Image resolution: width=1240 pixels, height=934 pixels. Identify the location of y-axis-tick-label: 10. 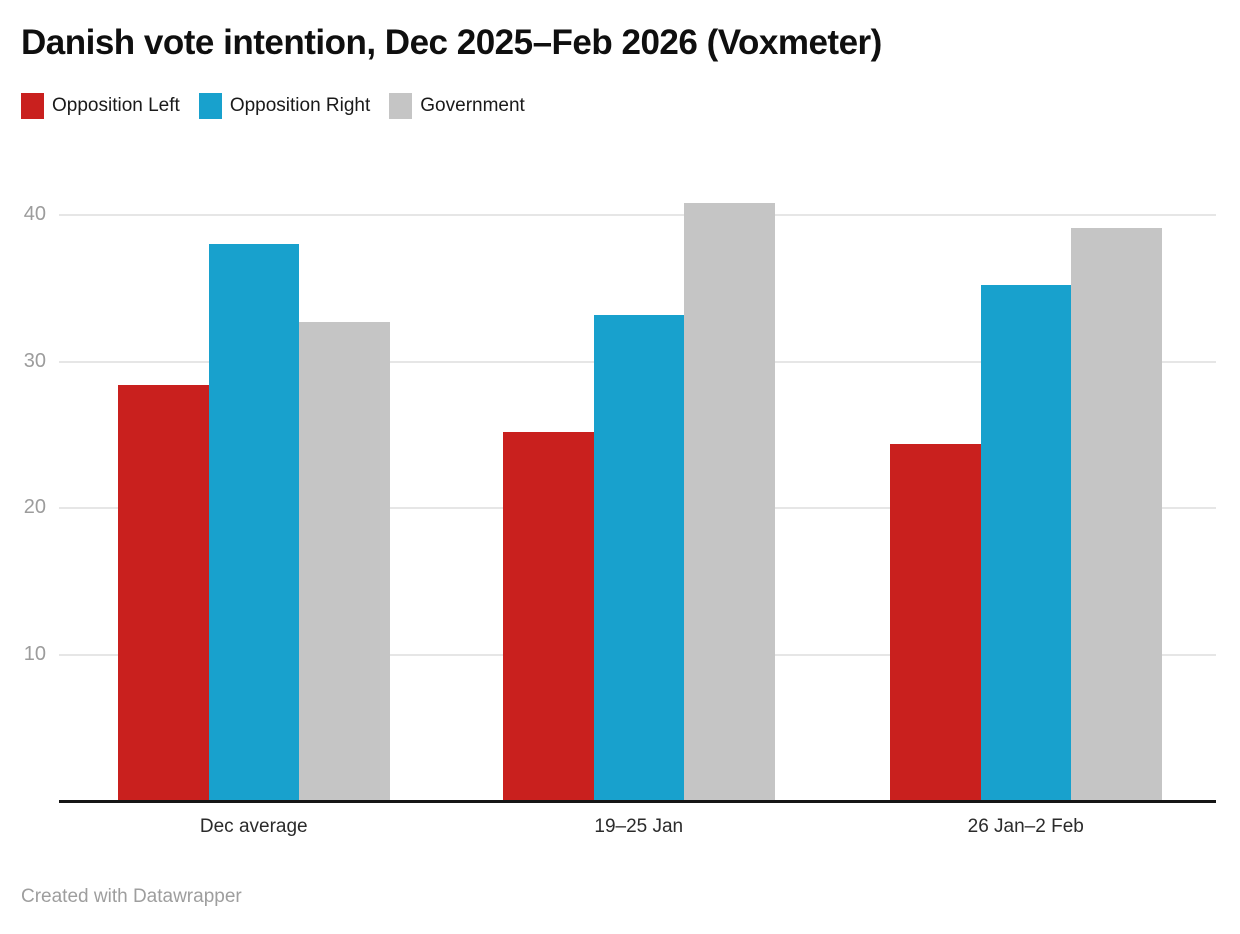
(34, 654).